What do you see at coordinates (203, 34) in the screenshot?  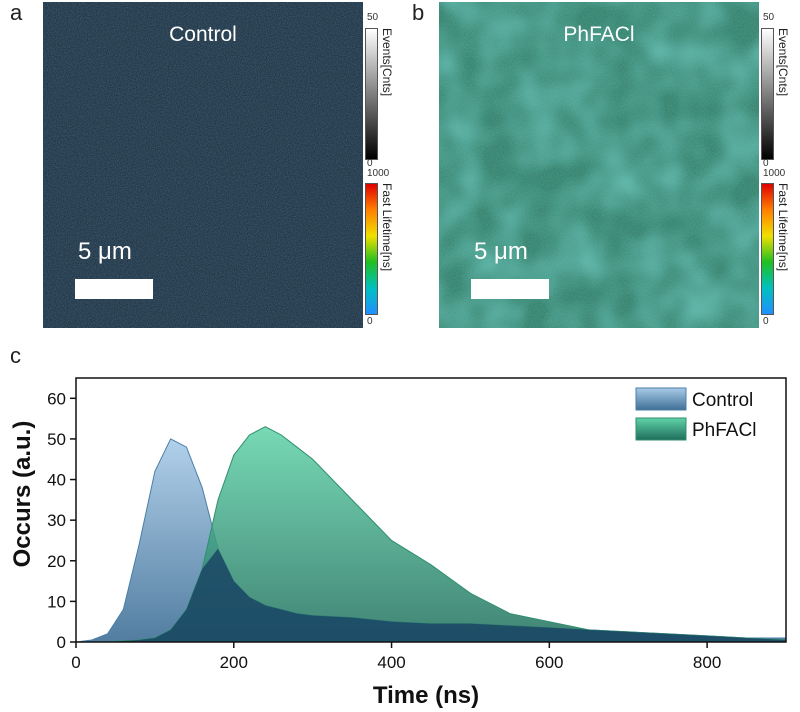 I see `image-title: Control` at bounding box center [203, 34].